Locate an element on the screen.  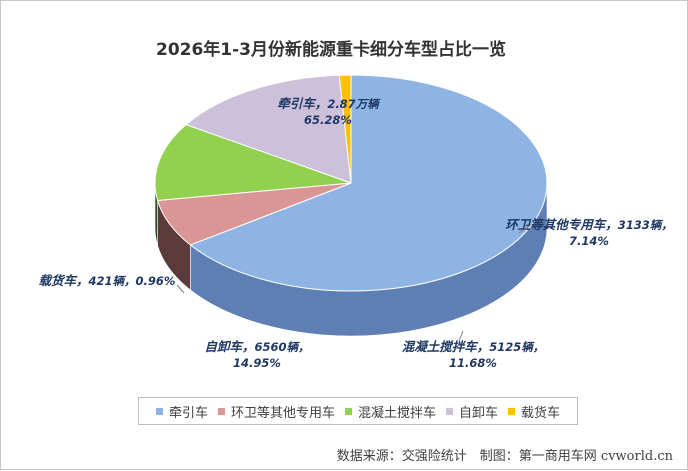
slice-label-count-1: 3133辆， is located at coordinates (645, 225).